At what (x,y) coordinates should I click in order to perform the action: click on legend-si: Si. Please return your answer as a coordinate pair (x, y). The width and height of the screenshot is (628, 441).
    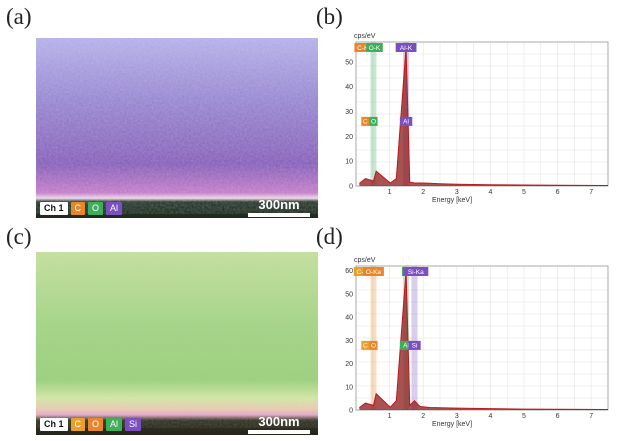
    Looking at the image, I should click on (133, 424).